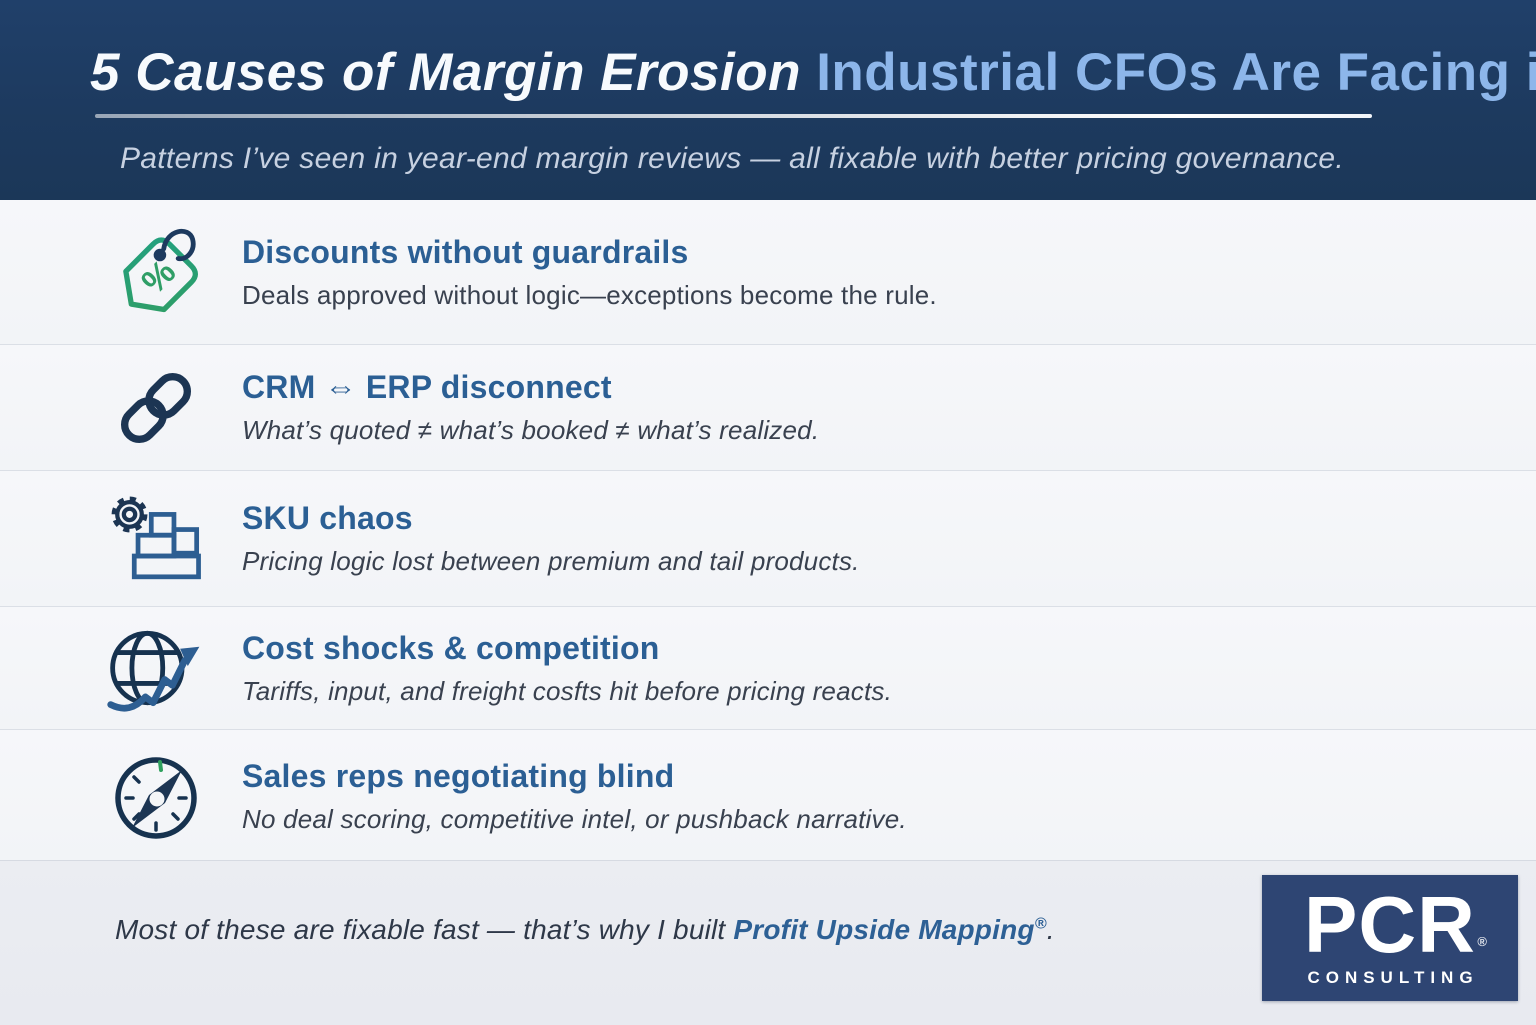 Image resolution: width=1536 pixels, height=1025 pixels. What do you see at coordinates (445, 72) in the screenshot?
I see `page-title-primary: 5 Causes of Margin Erosion` at bounding box center [445, 72].